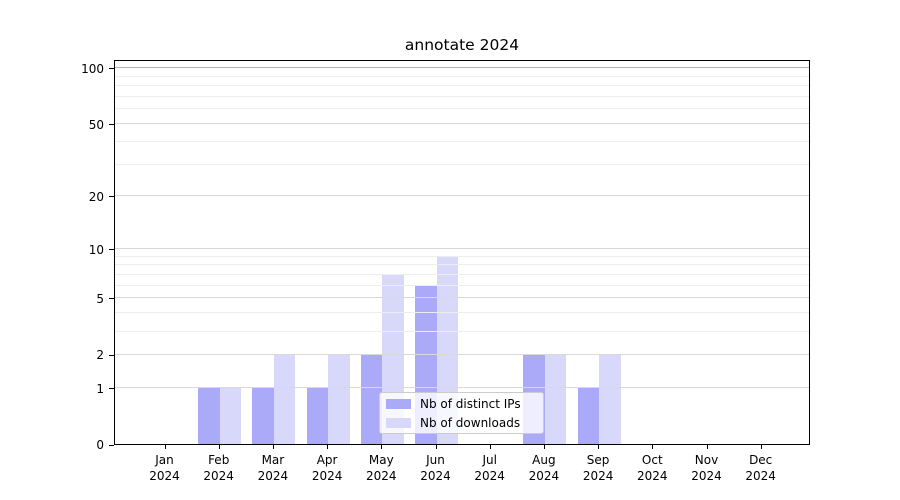  What do you see at coordinates (100, 355) in the screenshot?
I see `y-tick-label: 2` at bounding box center [100, 355].